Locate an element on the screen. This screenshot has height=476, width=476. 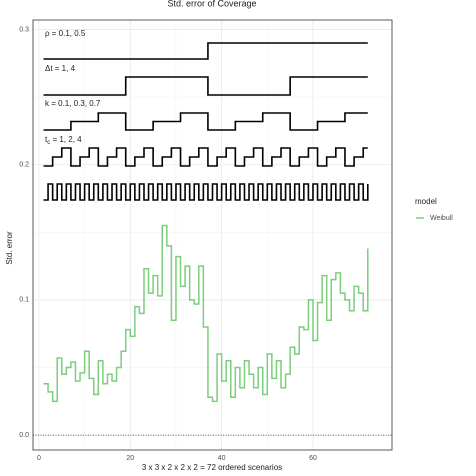
chart-title: Std. error of Coverage is located at coordinates (211, 4).